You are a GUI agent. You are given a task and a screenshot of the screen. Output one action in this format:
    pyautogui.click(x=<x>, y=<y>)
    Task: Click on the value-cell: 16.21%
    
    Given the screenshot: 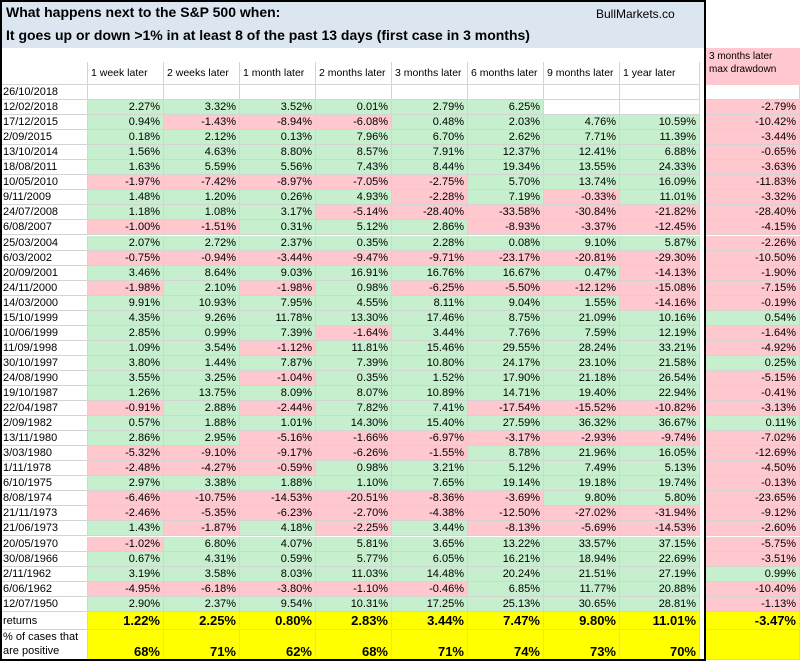 What is the action you would take?
    pyautogui.click(x=506, y=559)
    